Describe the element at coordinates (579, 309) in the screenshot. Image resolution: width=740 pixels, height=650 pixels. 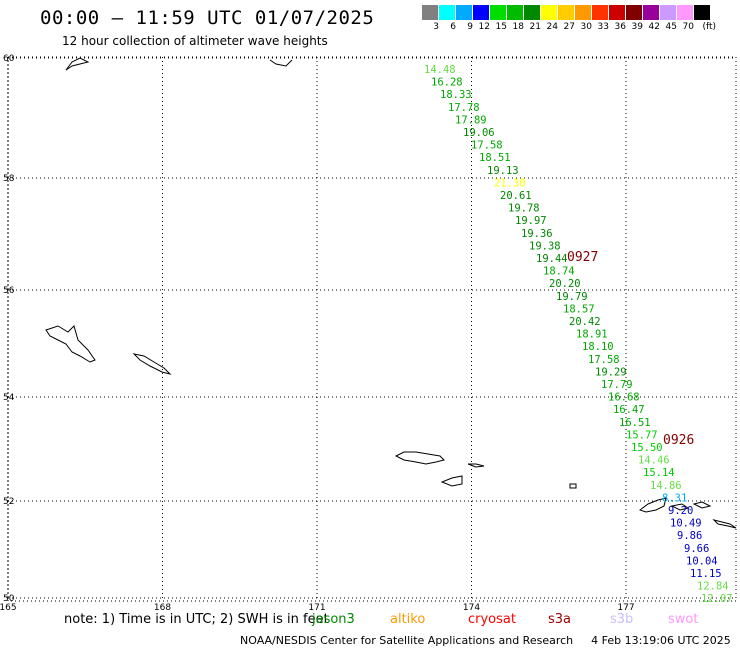
I see `wave-height-value: 18.57` at that location.